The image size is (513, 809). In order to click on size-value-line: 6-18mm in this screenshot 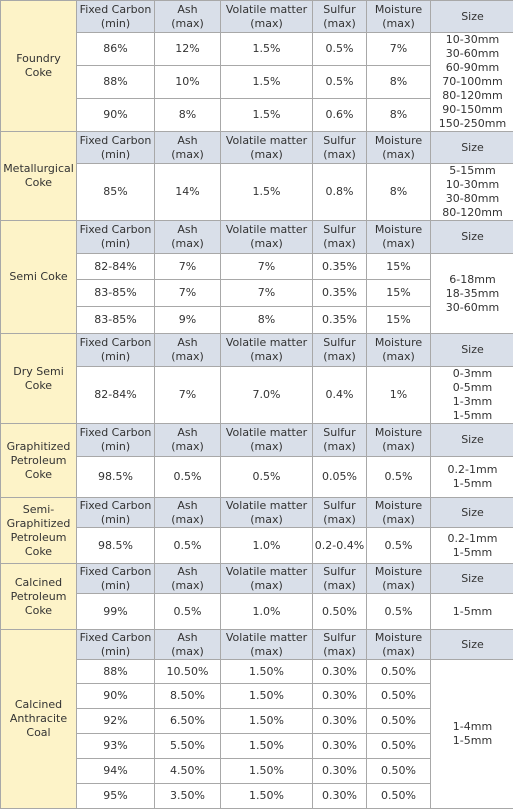, I will do `click(472, 280)`.